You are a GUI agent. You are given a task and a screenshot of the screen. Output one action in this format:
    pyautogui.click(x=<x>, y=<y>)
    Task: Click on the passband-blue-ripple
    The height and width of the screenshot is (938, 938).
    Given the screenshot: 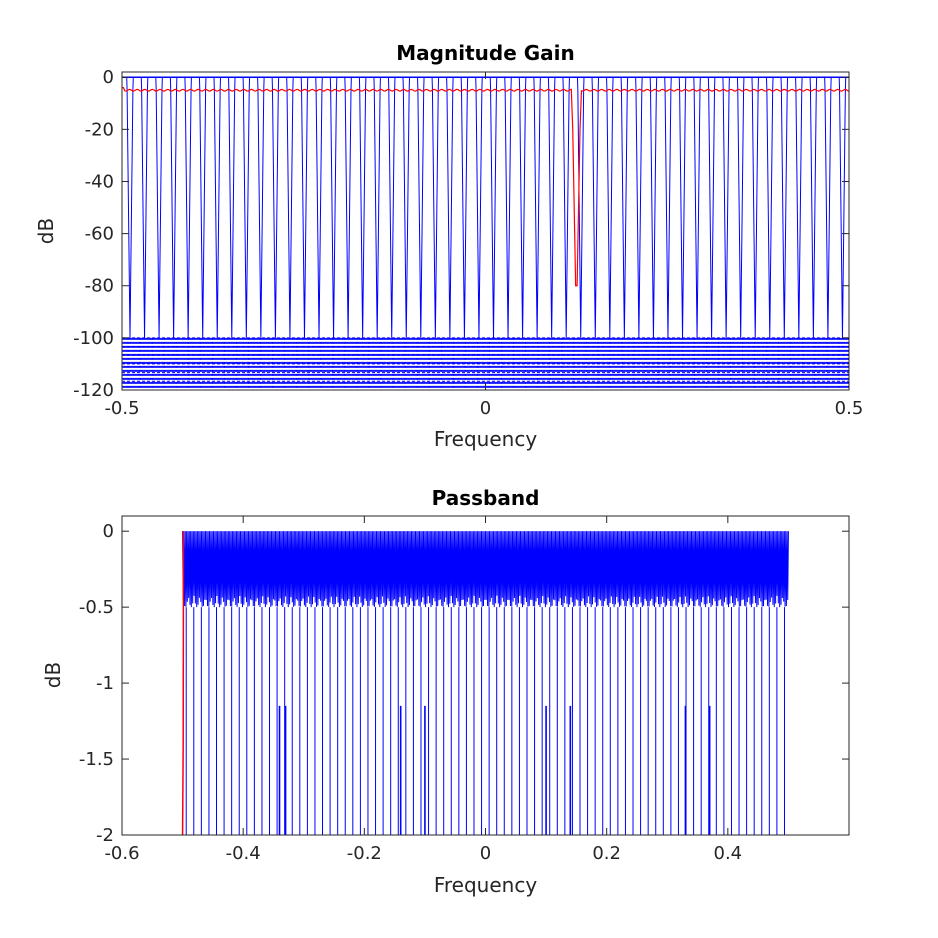 What is the action you would take?
    pyautogui.click(x=485, y=569)
    